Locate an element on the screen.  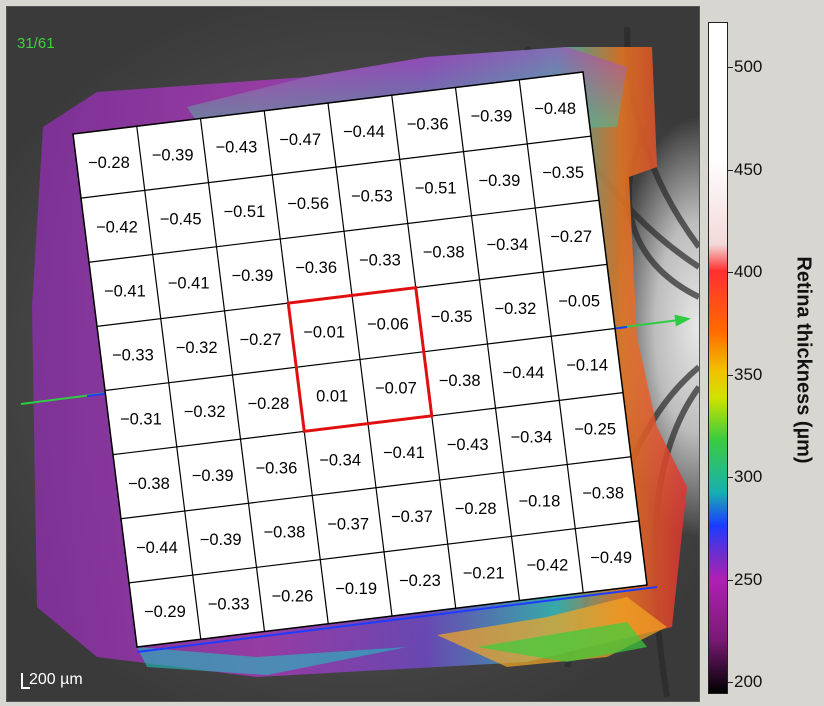
center-highlight-box is located at coordinates (360, 359).